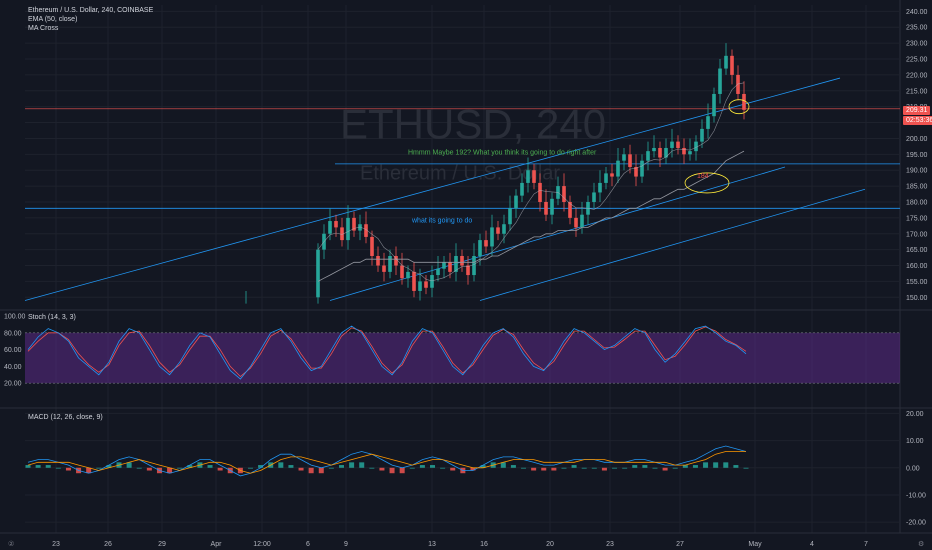  What do you see at coordinates (917, 75) in the screenshot?
I see `price-tick-label: 220.00` at bounding box center [917, 75].